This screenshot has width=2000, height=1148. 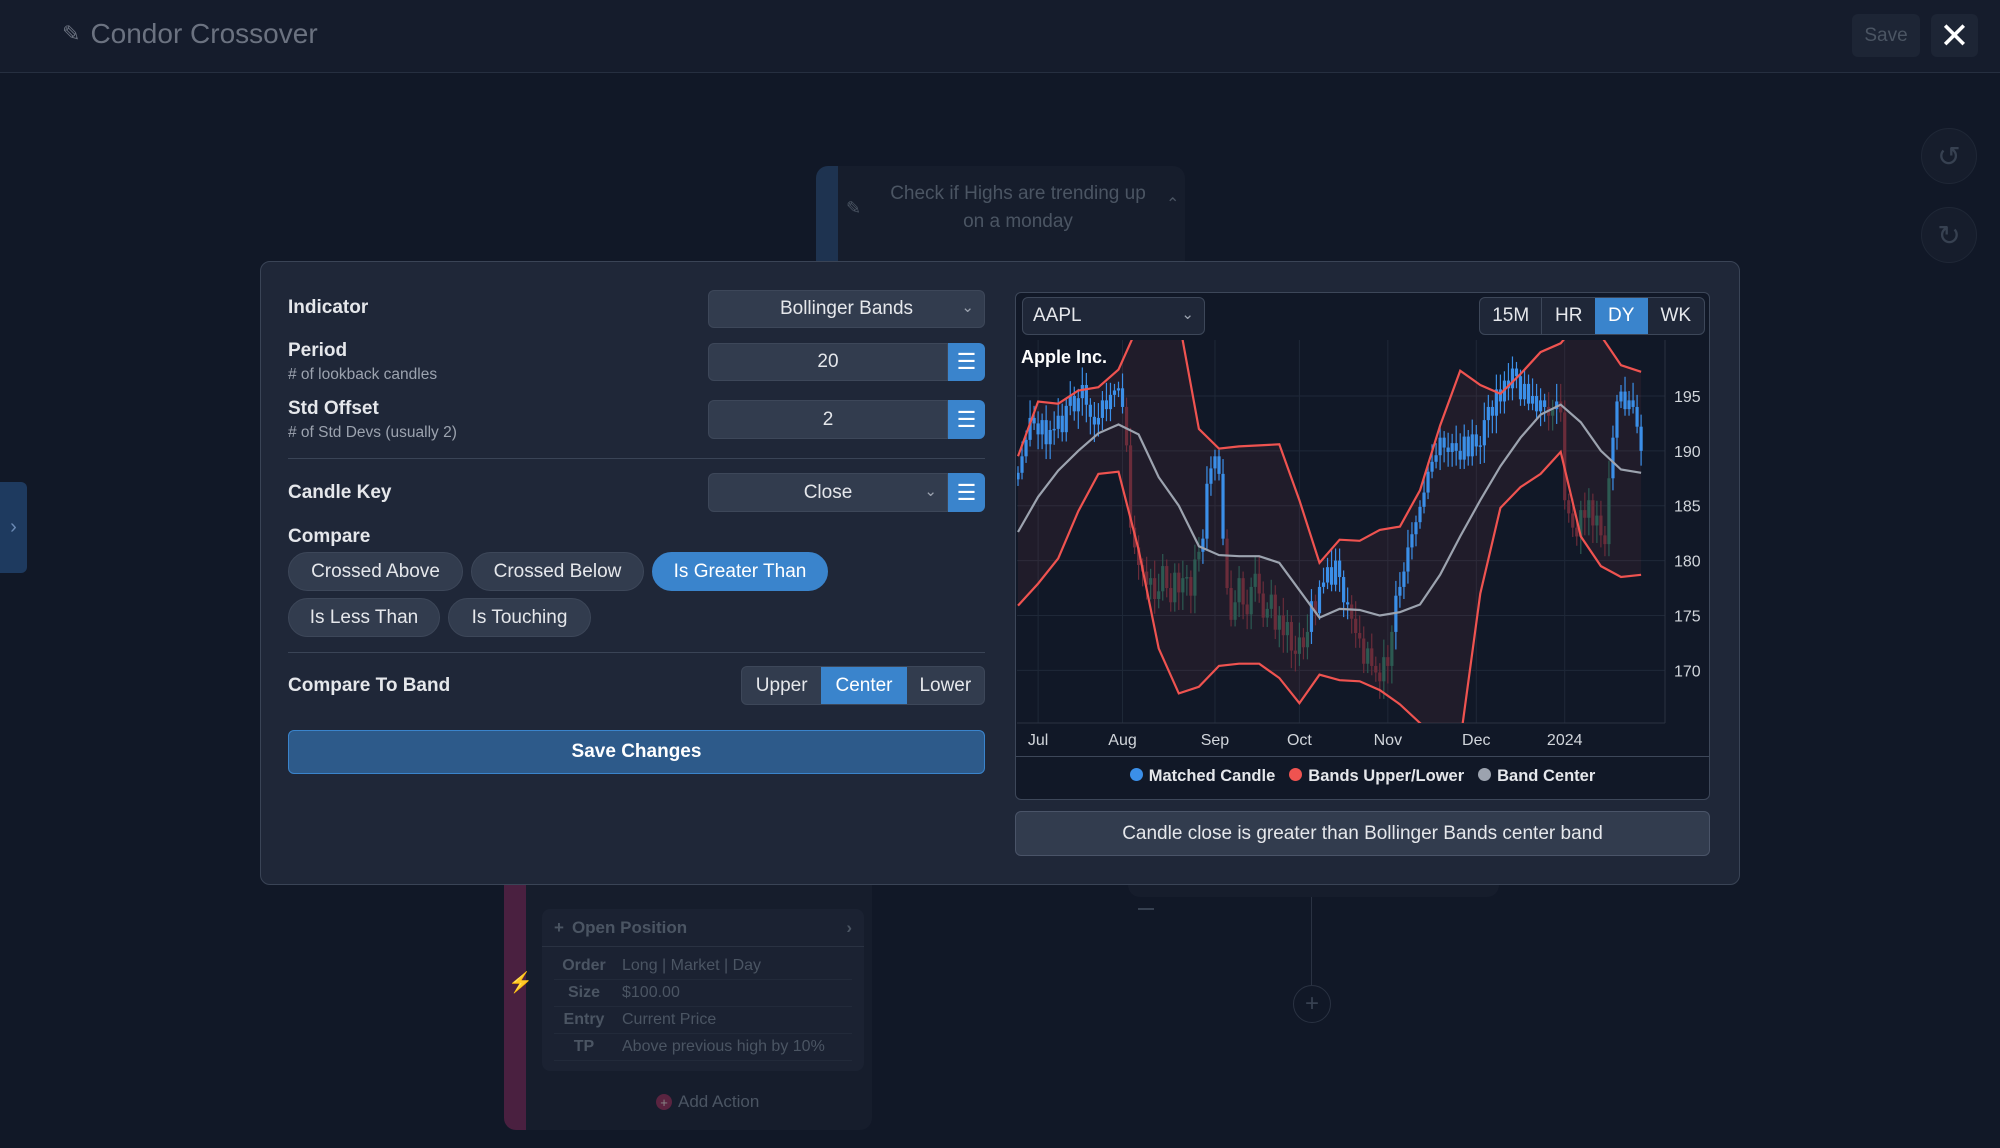 I want to click on period-menu-icon: ☰, so click(x=966, y=362).